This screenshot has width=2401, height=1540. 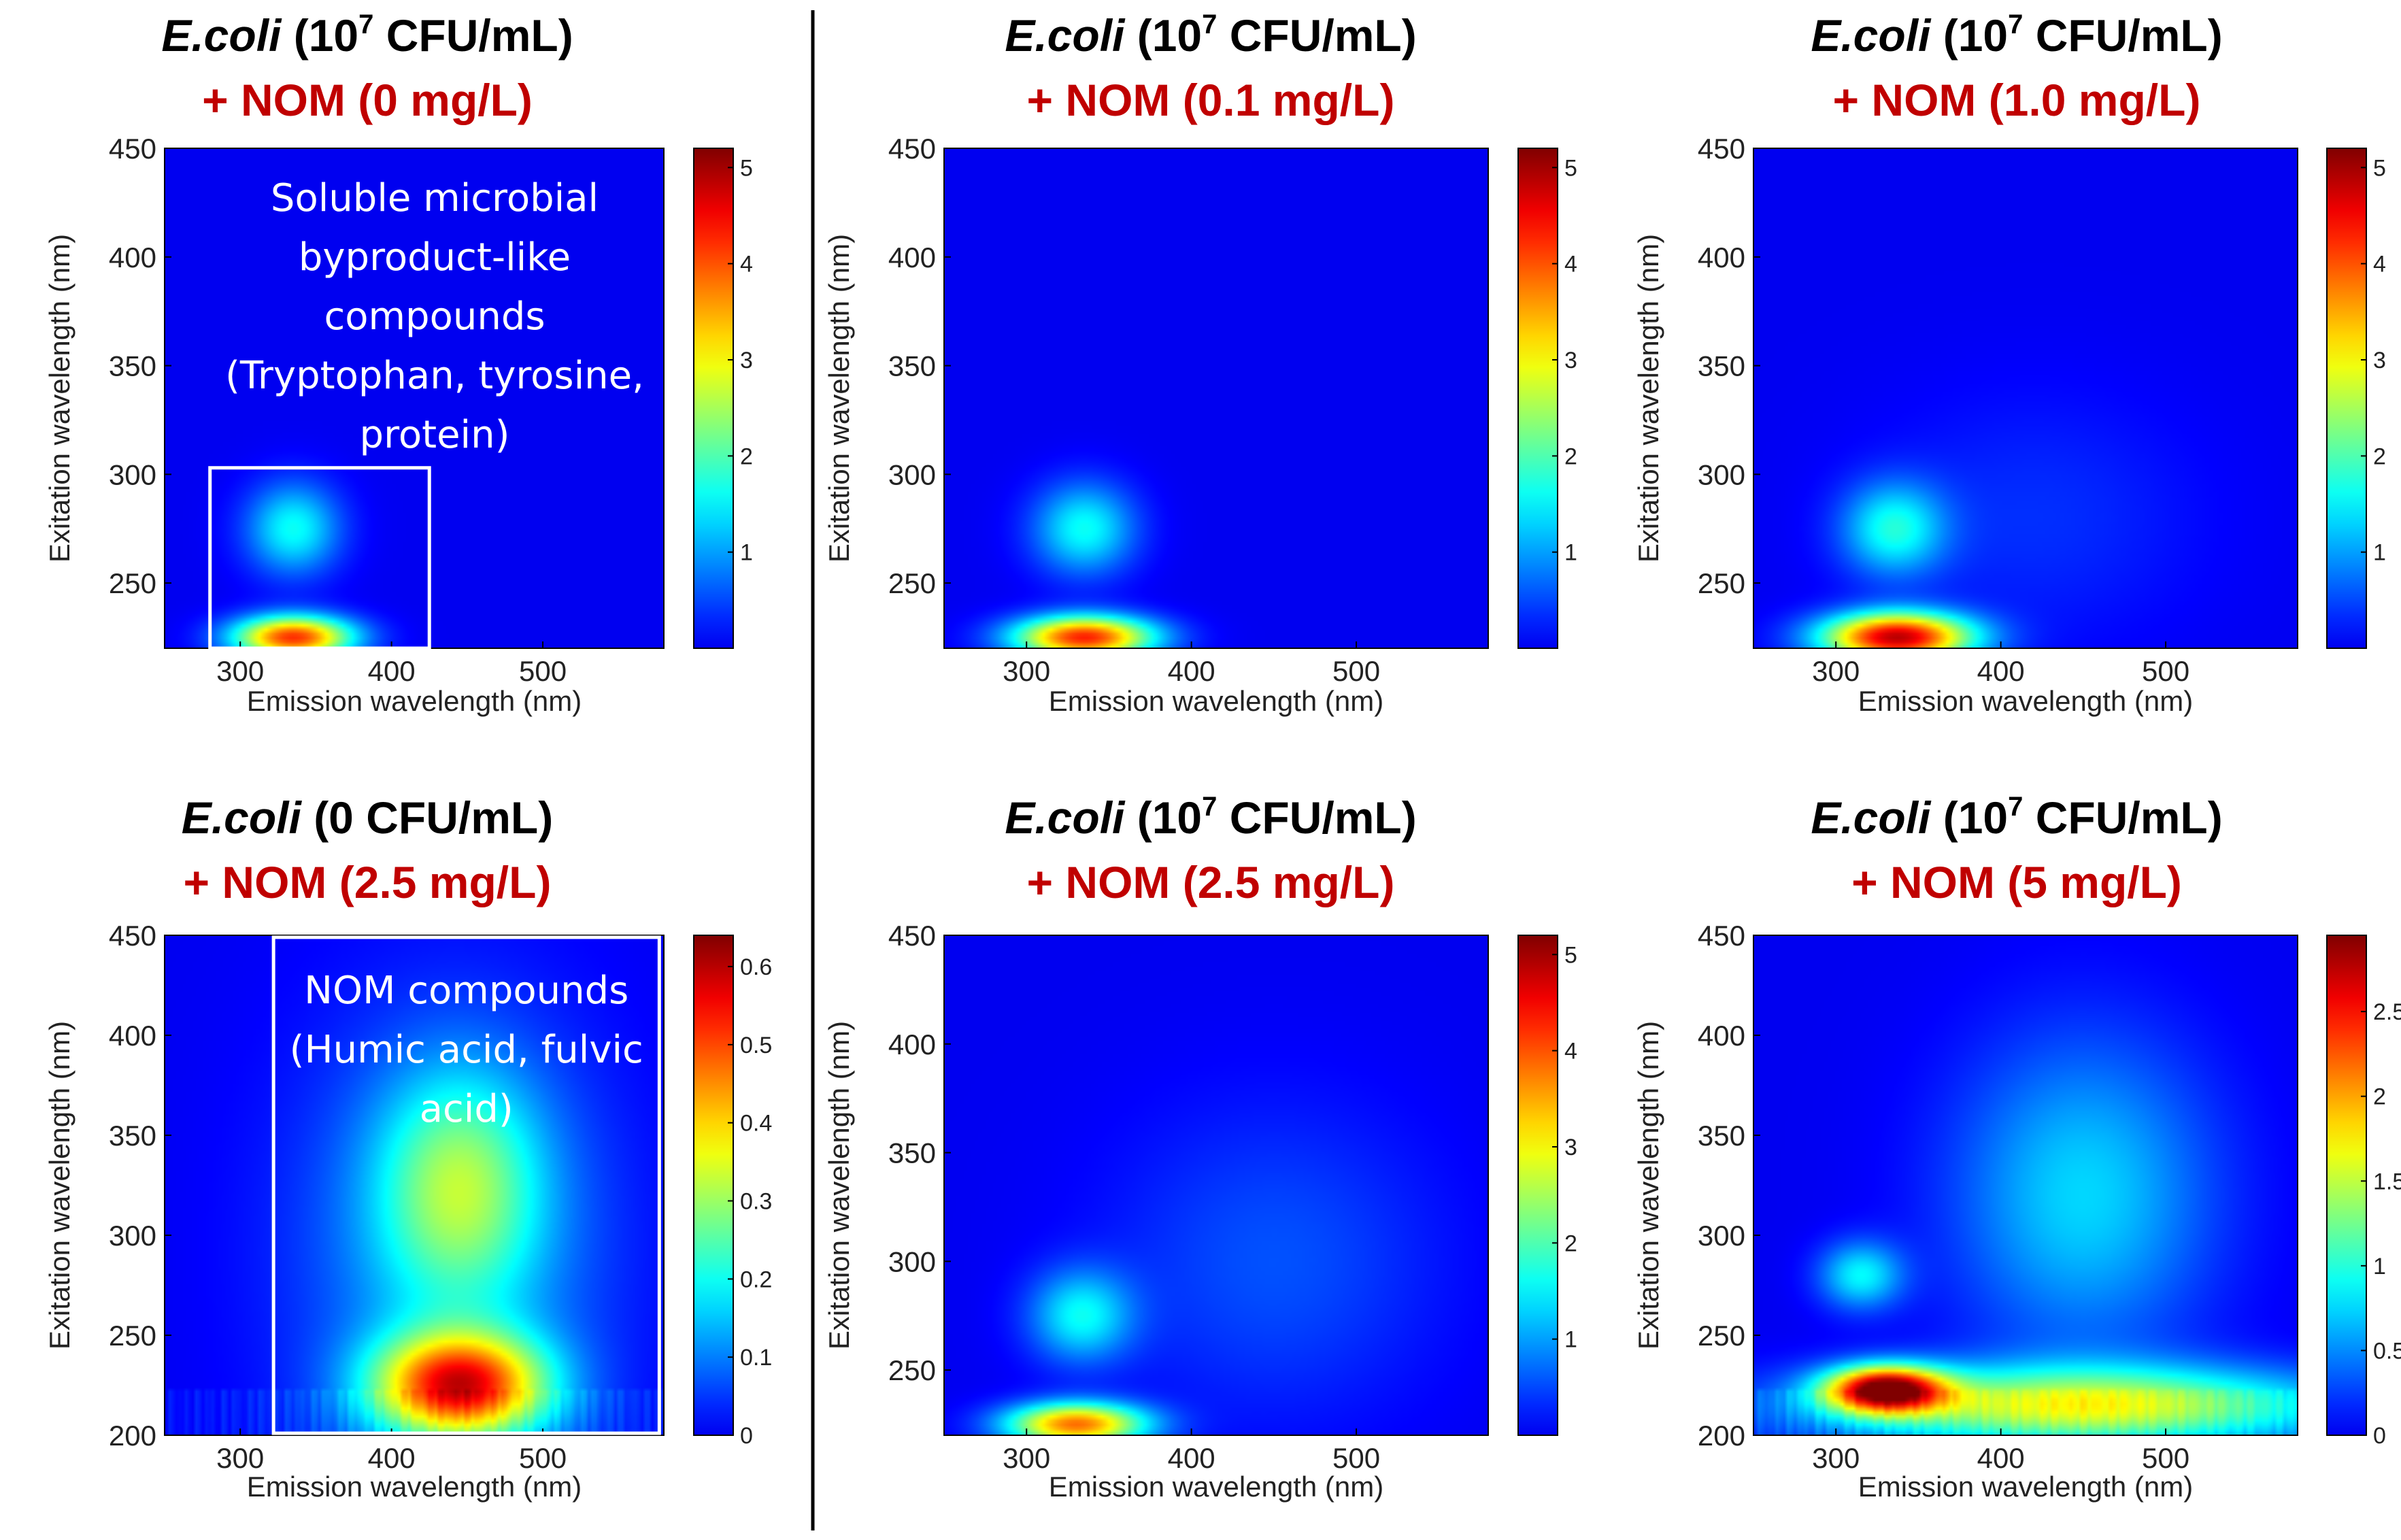 What do you see at coordinates (435, 317) in the screenshot?
I see `annotation-text-line: compounds` at bounding box center [435, 317].